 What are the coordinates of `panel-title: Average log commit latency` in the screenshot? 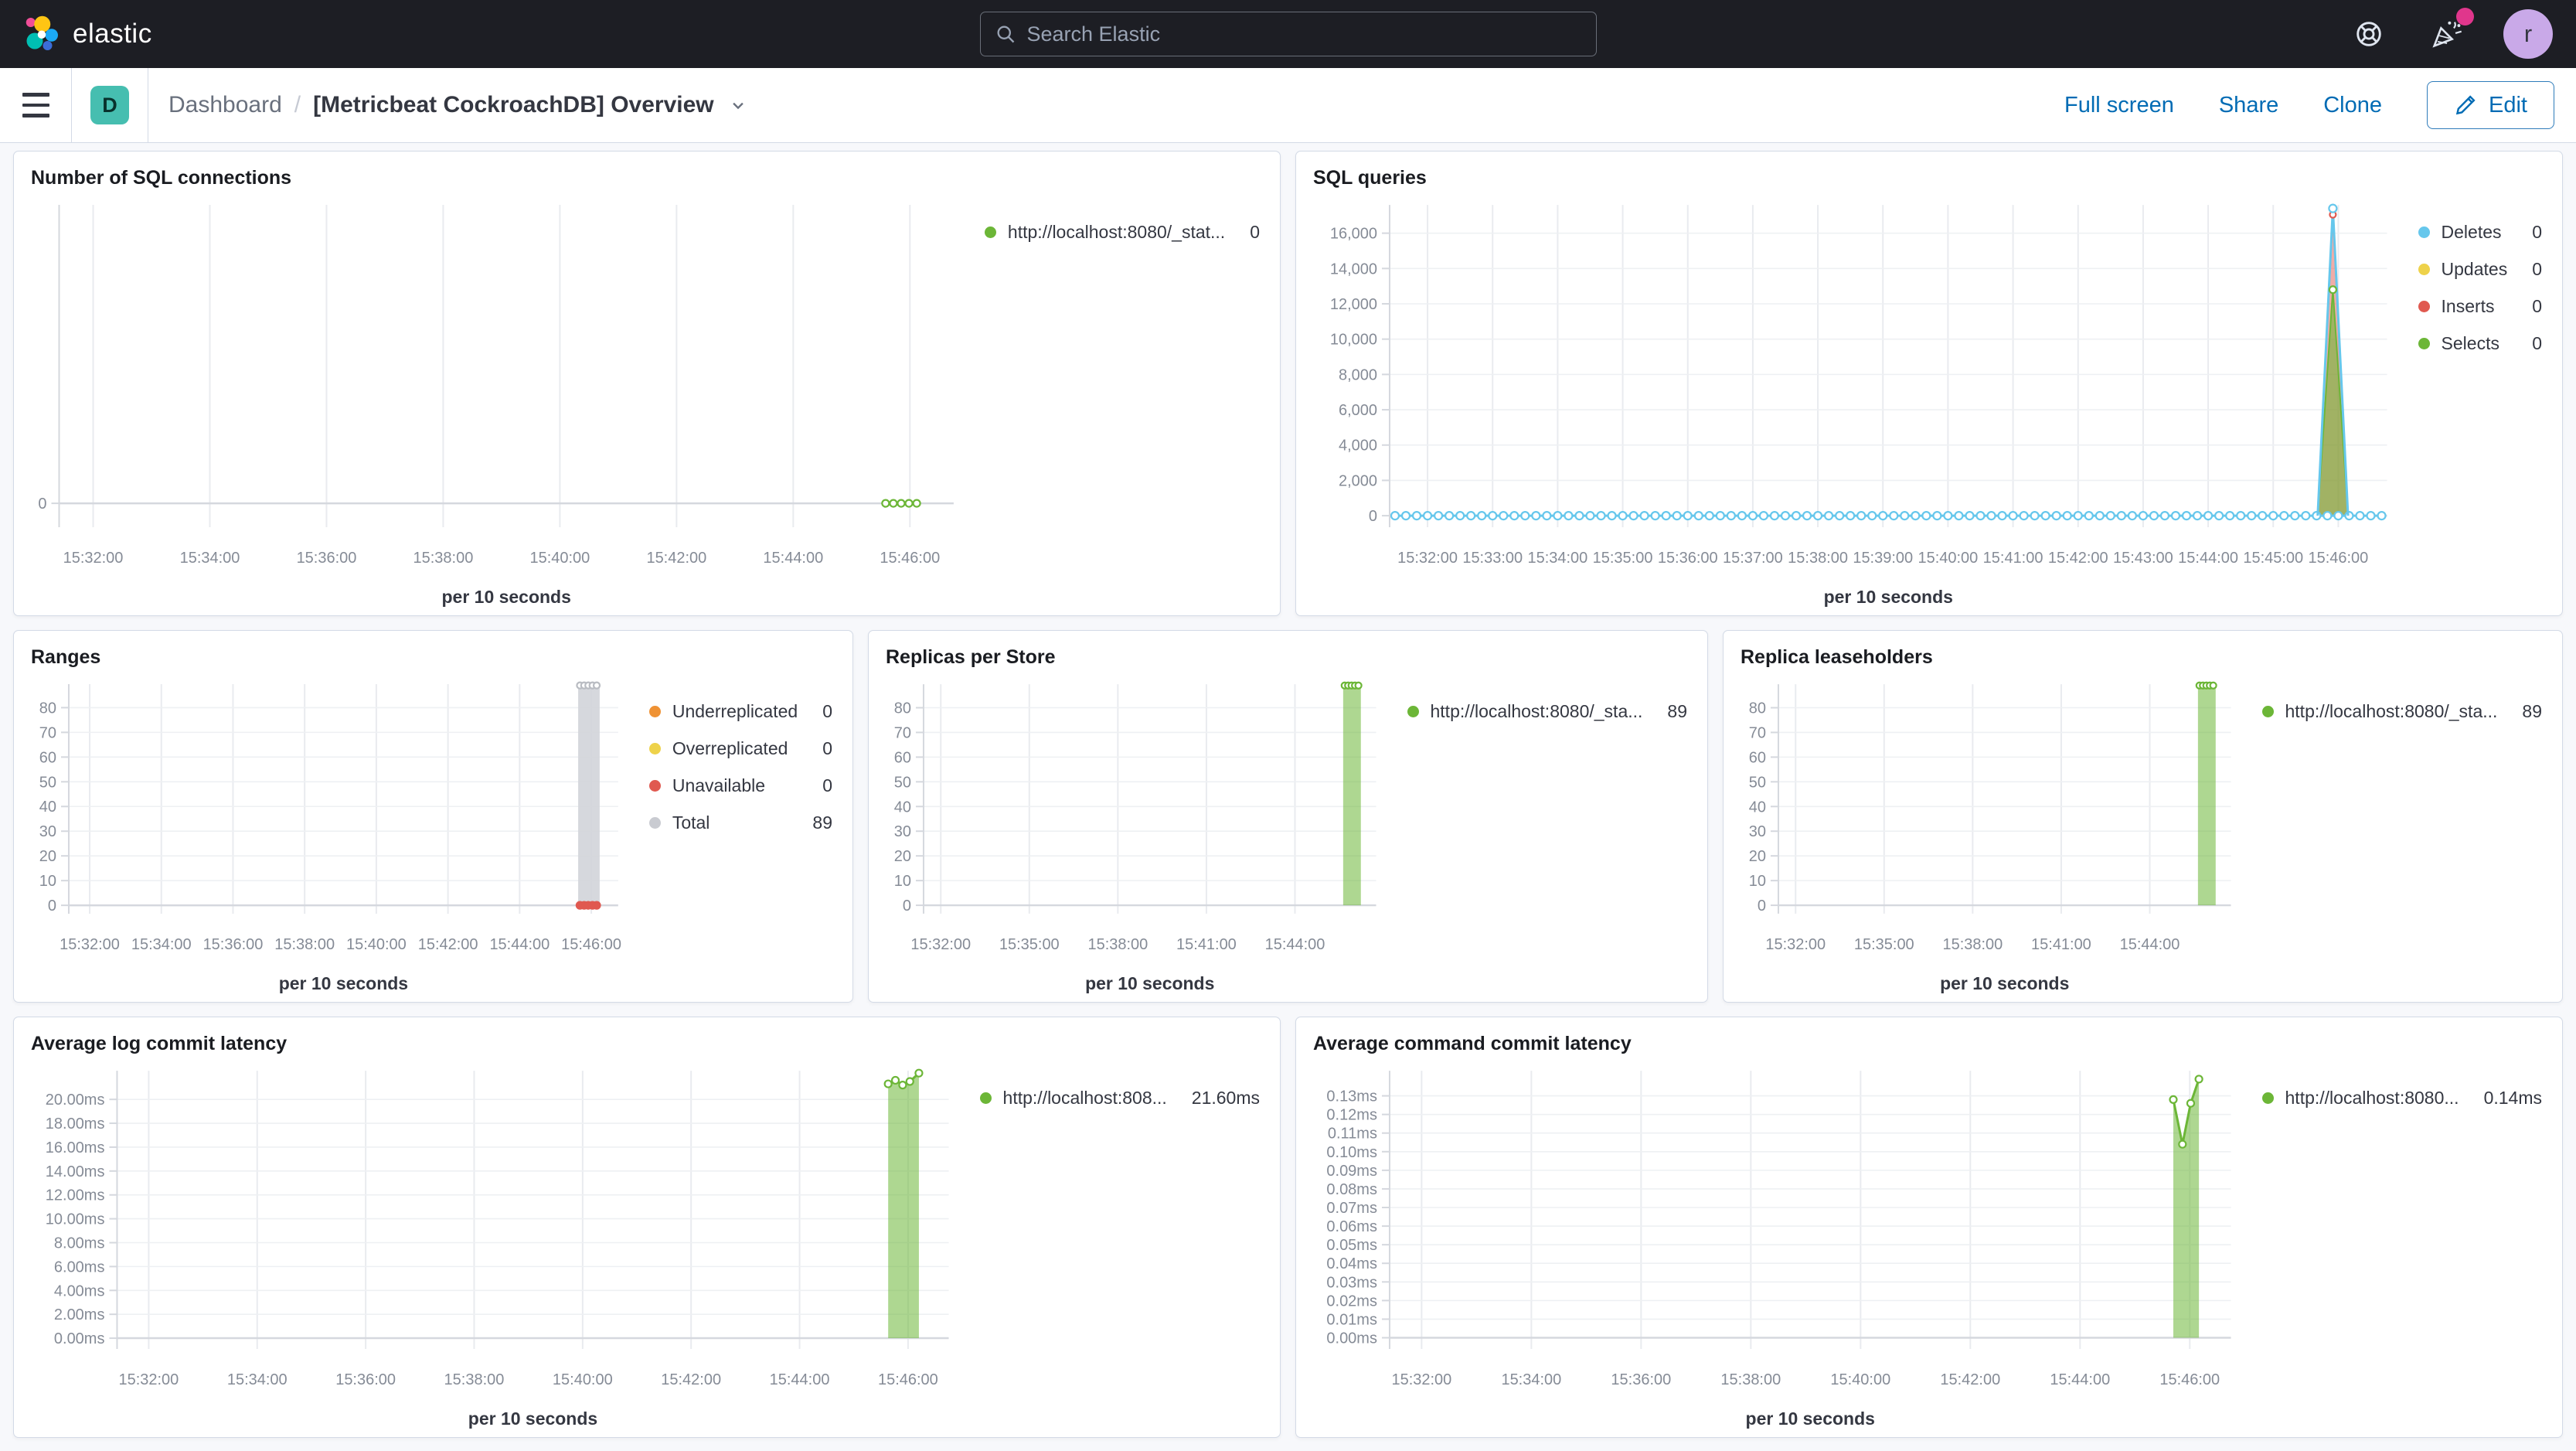 It's located at (159, 1043).